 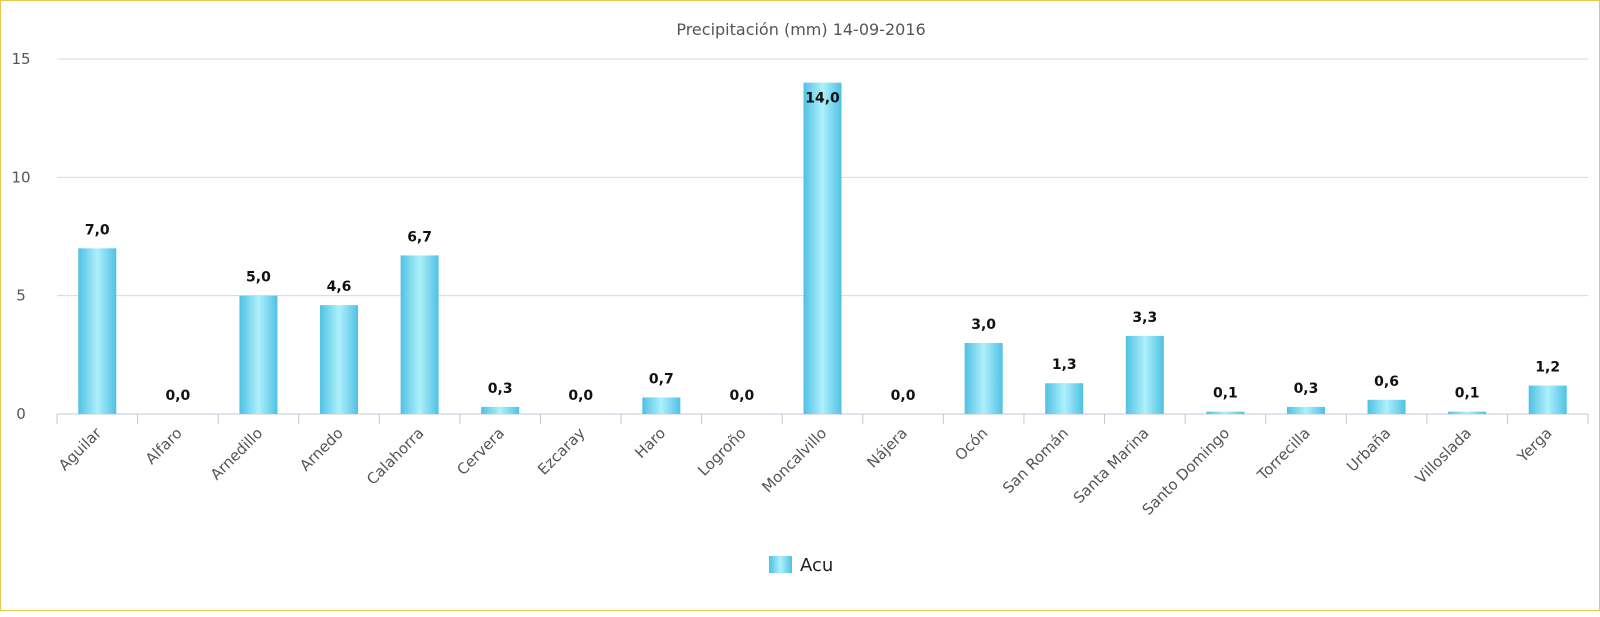 What do you see at coordinates (80, 449) in the screenshot?
I see `category-label: Aguilar` at bounding box center [80, 449].